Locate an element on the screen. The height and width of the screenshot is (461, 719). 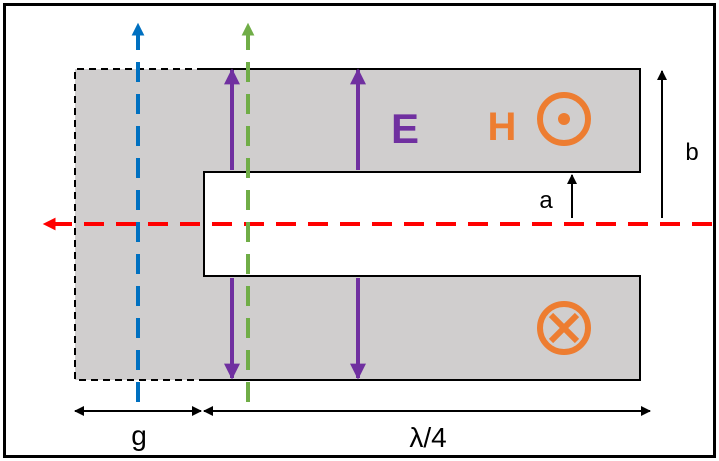
e-field-label: E is located at coordinates (405, 128).